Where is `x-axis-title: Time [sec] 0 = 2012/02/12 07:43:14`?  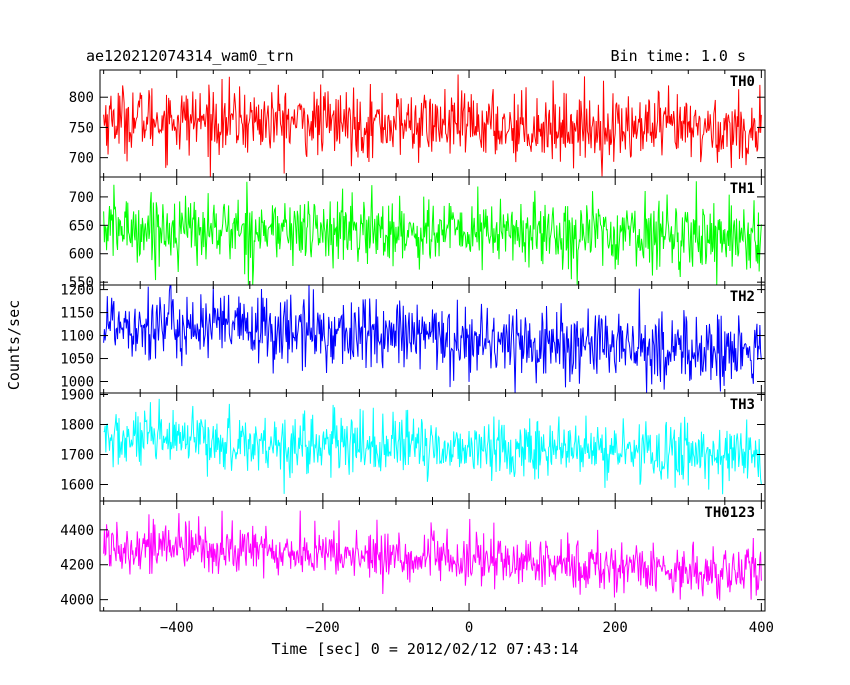
x-axis-title: Time [sec] 0 = 2012/02/12 07:43:14 is located at coordinates (424, 649).